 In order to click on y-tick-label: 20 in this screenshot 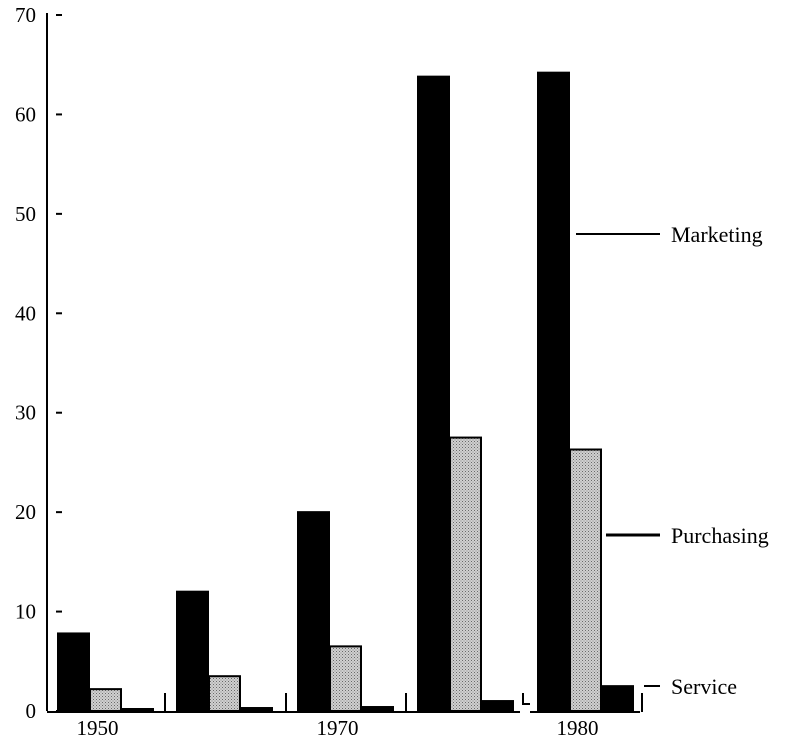, I will do `click(25, 512)`.